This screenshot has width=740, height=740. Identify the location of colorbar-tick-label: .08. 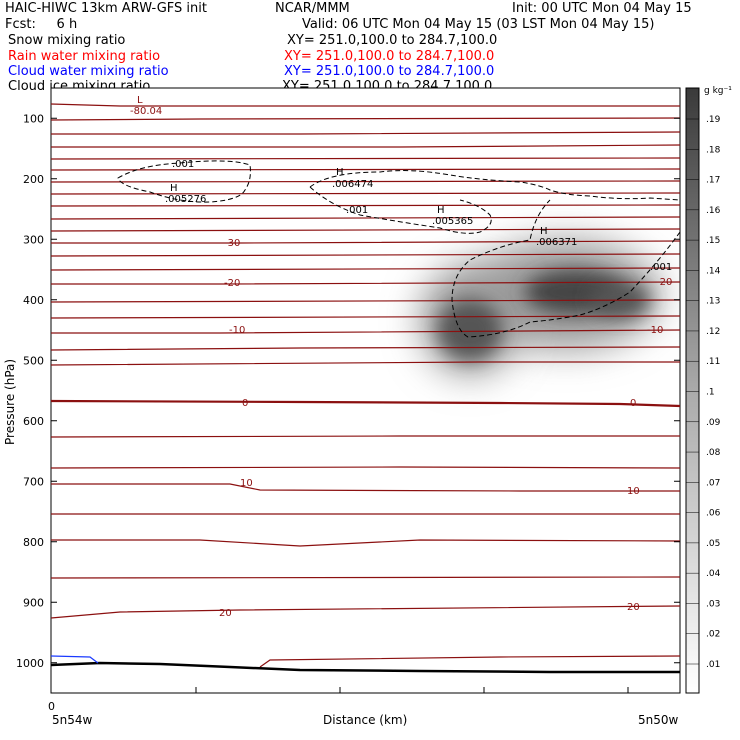
(713, 453).